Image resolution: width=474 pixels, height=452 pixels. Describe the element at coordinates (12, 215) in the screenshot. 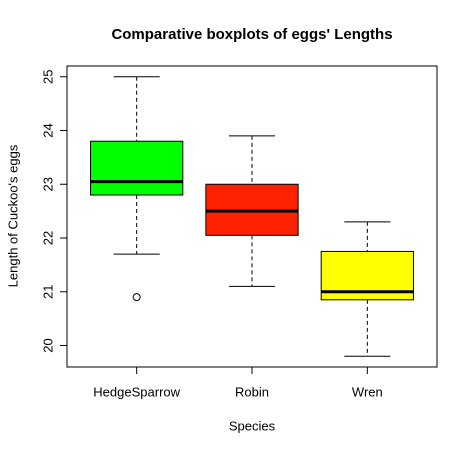

I see `y-axis-label: Length of Cuckoo's eggs` at that location.